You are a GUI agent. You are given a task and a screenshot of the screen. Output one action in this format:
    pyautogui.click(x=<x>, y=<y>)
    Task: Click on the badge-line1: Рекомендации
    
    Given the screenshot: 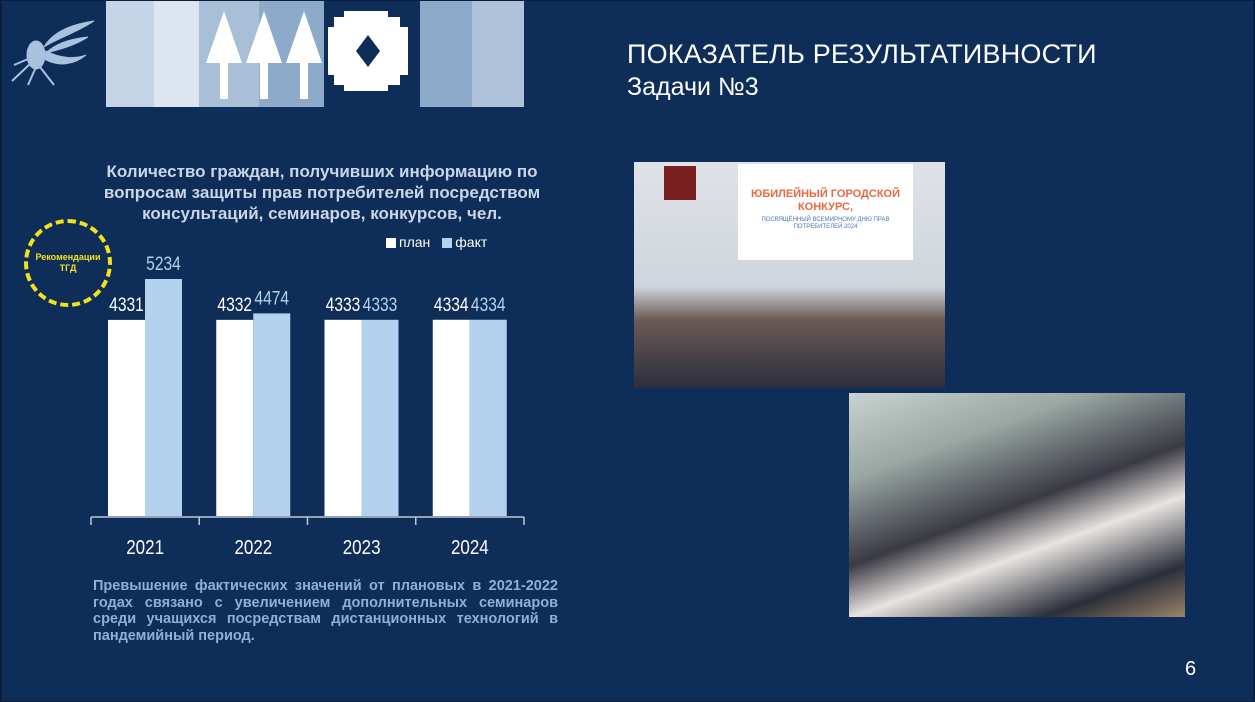 What is the action you would take?
    pyautogui.click(x=68, y=257)
    